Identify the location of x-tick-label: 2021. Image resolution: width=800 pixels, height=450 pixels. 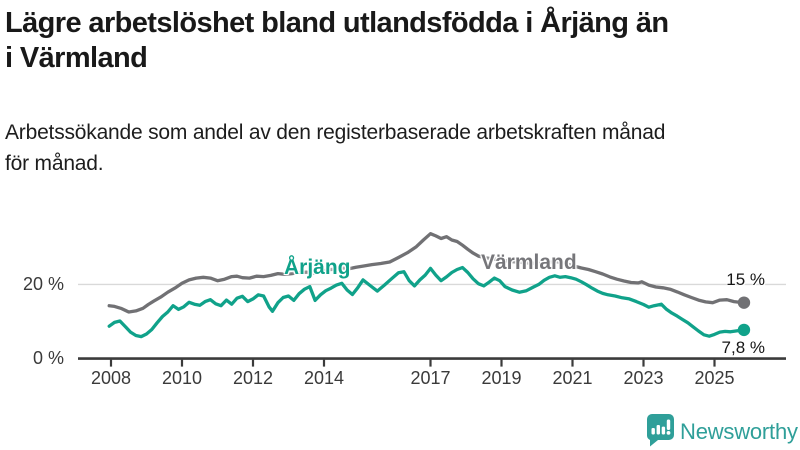
(572, 378).